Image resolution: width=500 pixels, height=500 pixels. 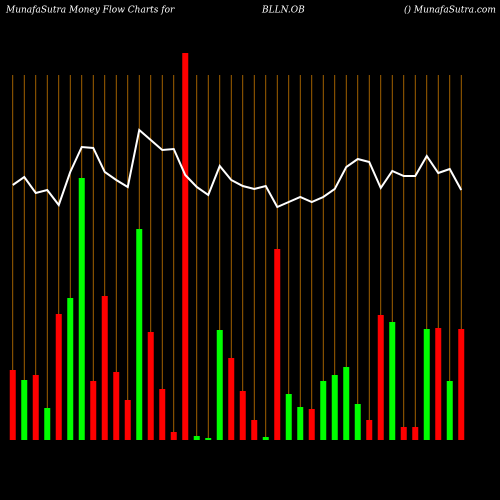 I want to click on chart-subtitle: BLLN.OB, so click(x=283, y=11).